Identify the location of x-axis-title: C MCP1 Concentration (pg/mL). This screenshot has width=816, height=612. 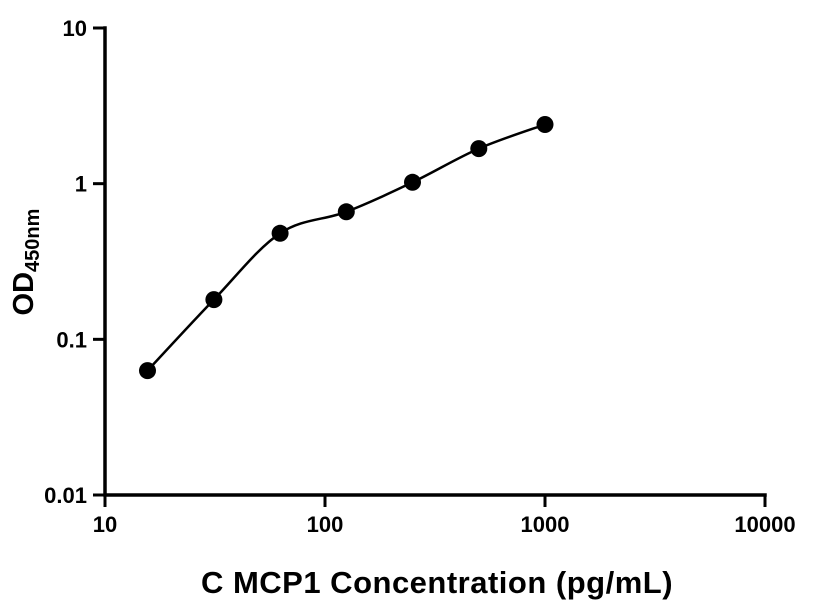
(437, 582).